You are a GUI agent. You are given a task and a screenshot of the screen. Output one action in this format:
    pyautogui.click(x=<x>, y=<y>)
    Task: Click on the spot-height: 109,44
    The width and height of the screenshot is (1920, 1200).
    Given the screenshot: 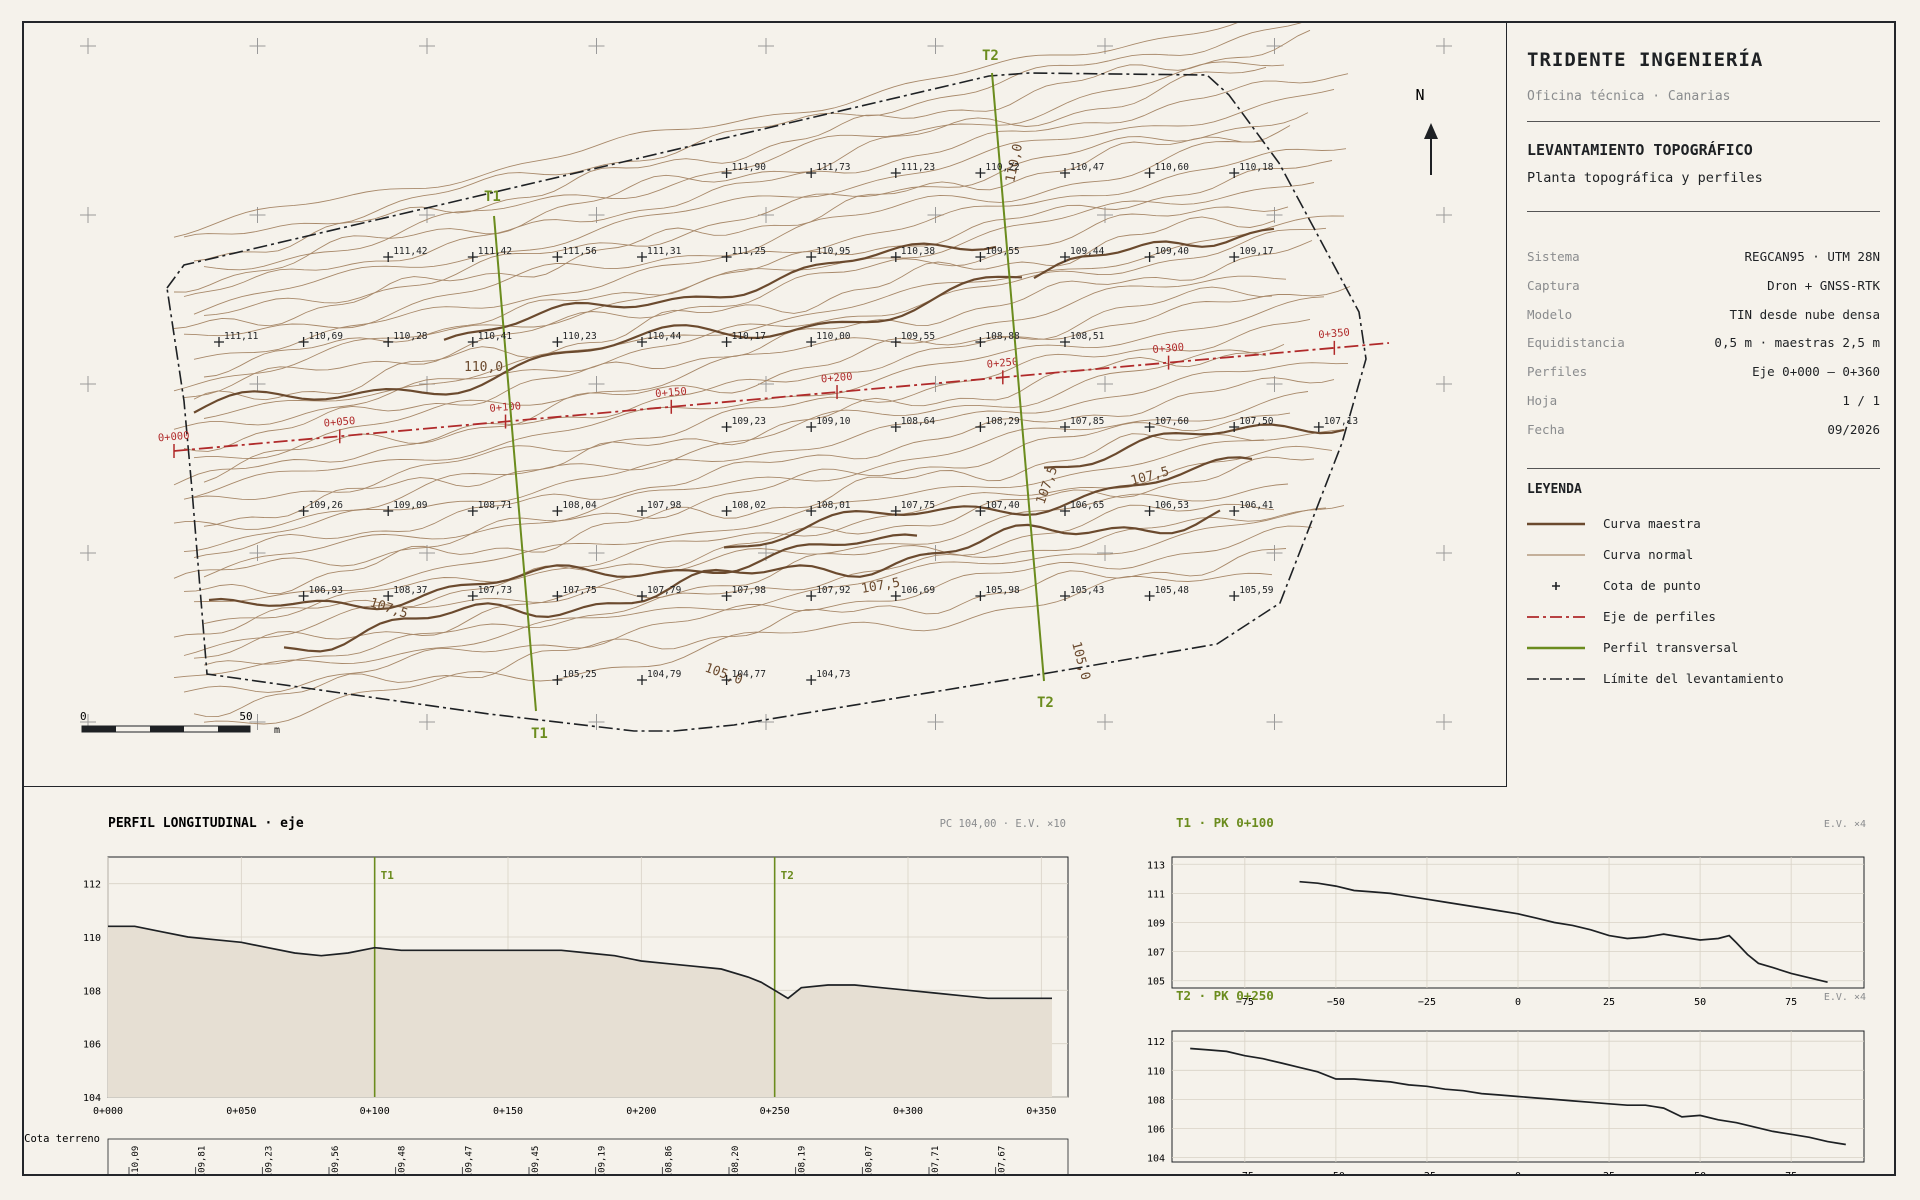 What is the action you would take?
    pyautogui.click(x=1082, y=254)
    